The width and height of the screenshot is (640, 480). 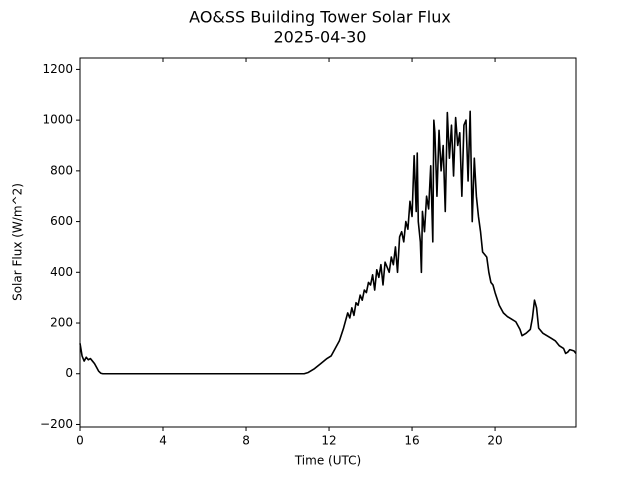 I want to click on x-tick-label: 0, so click(x=80, y=441).